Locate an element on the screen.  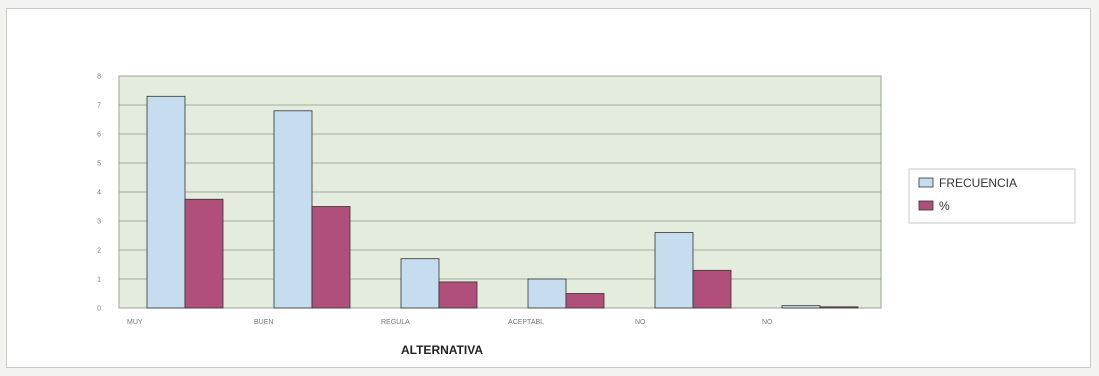
y-tick-label: 8 is located at coordinates (99, 77).